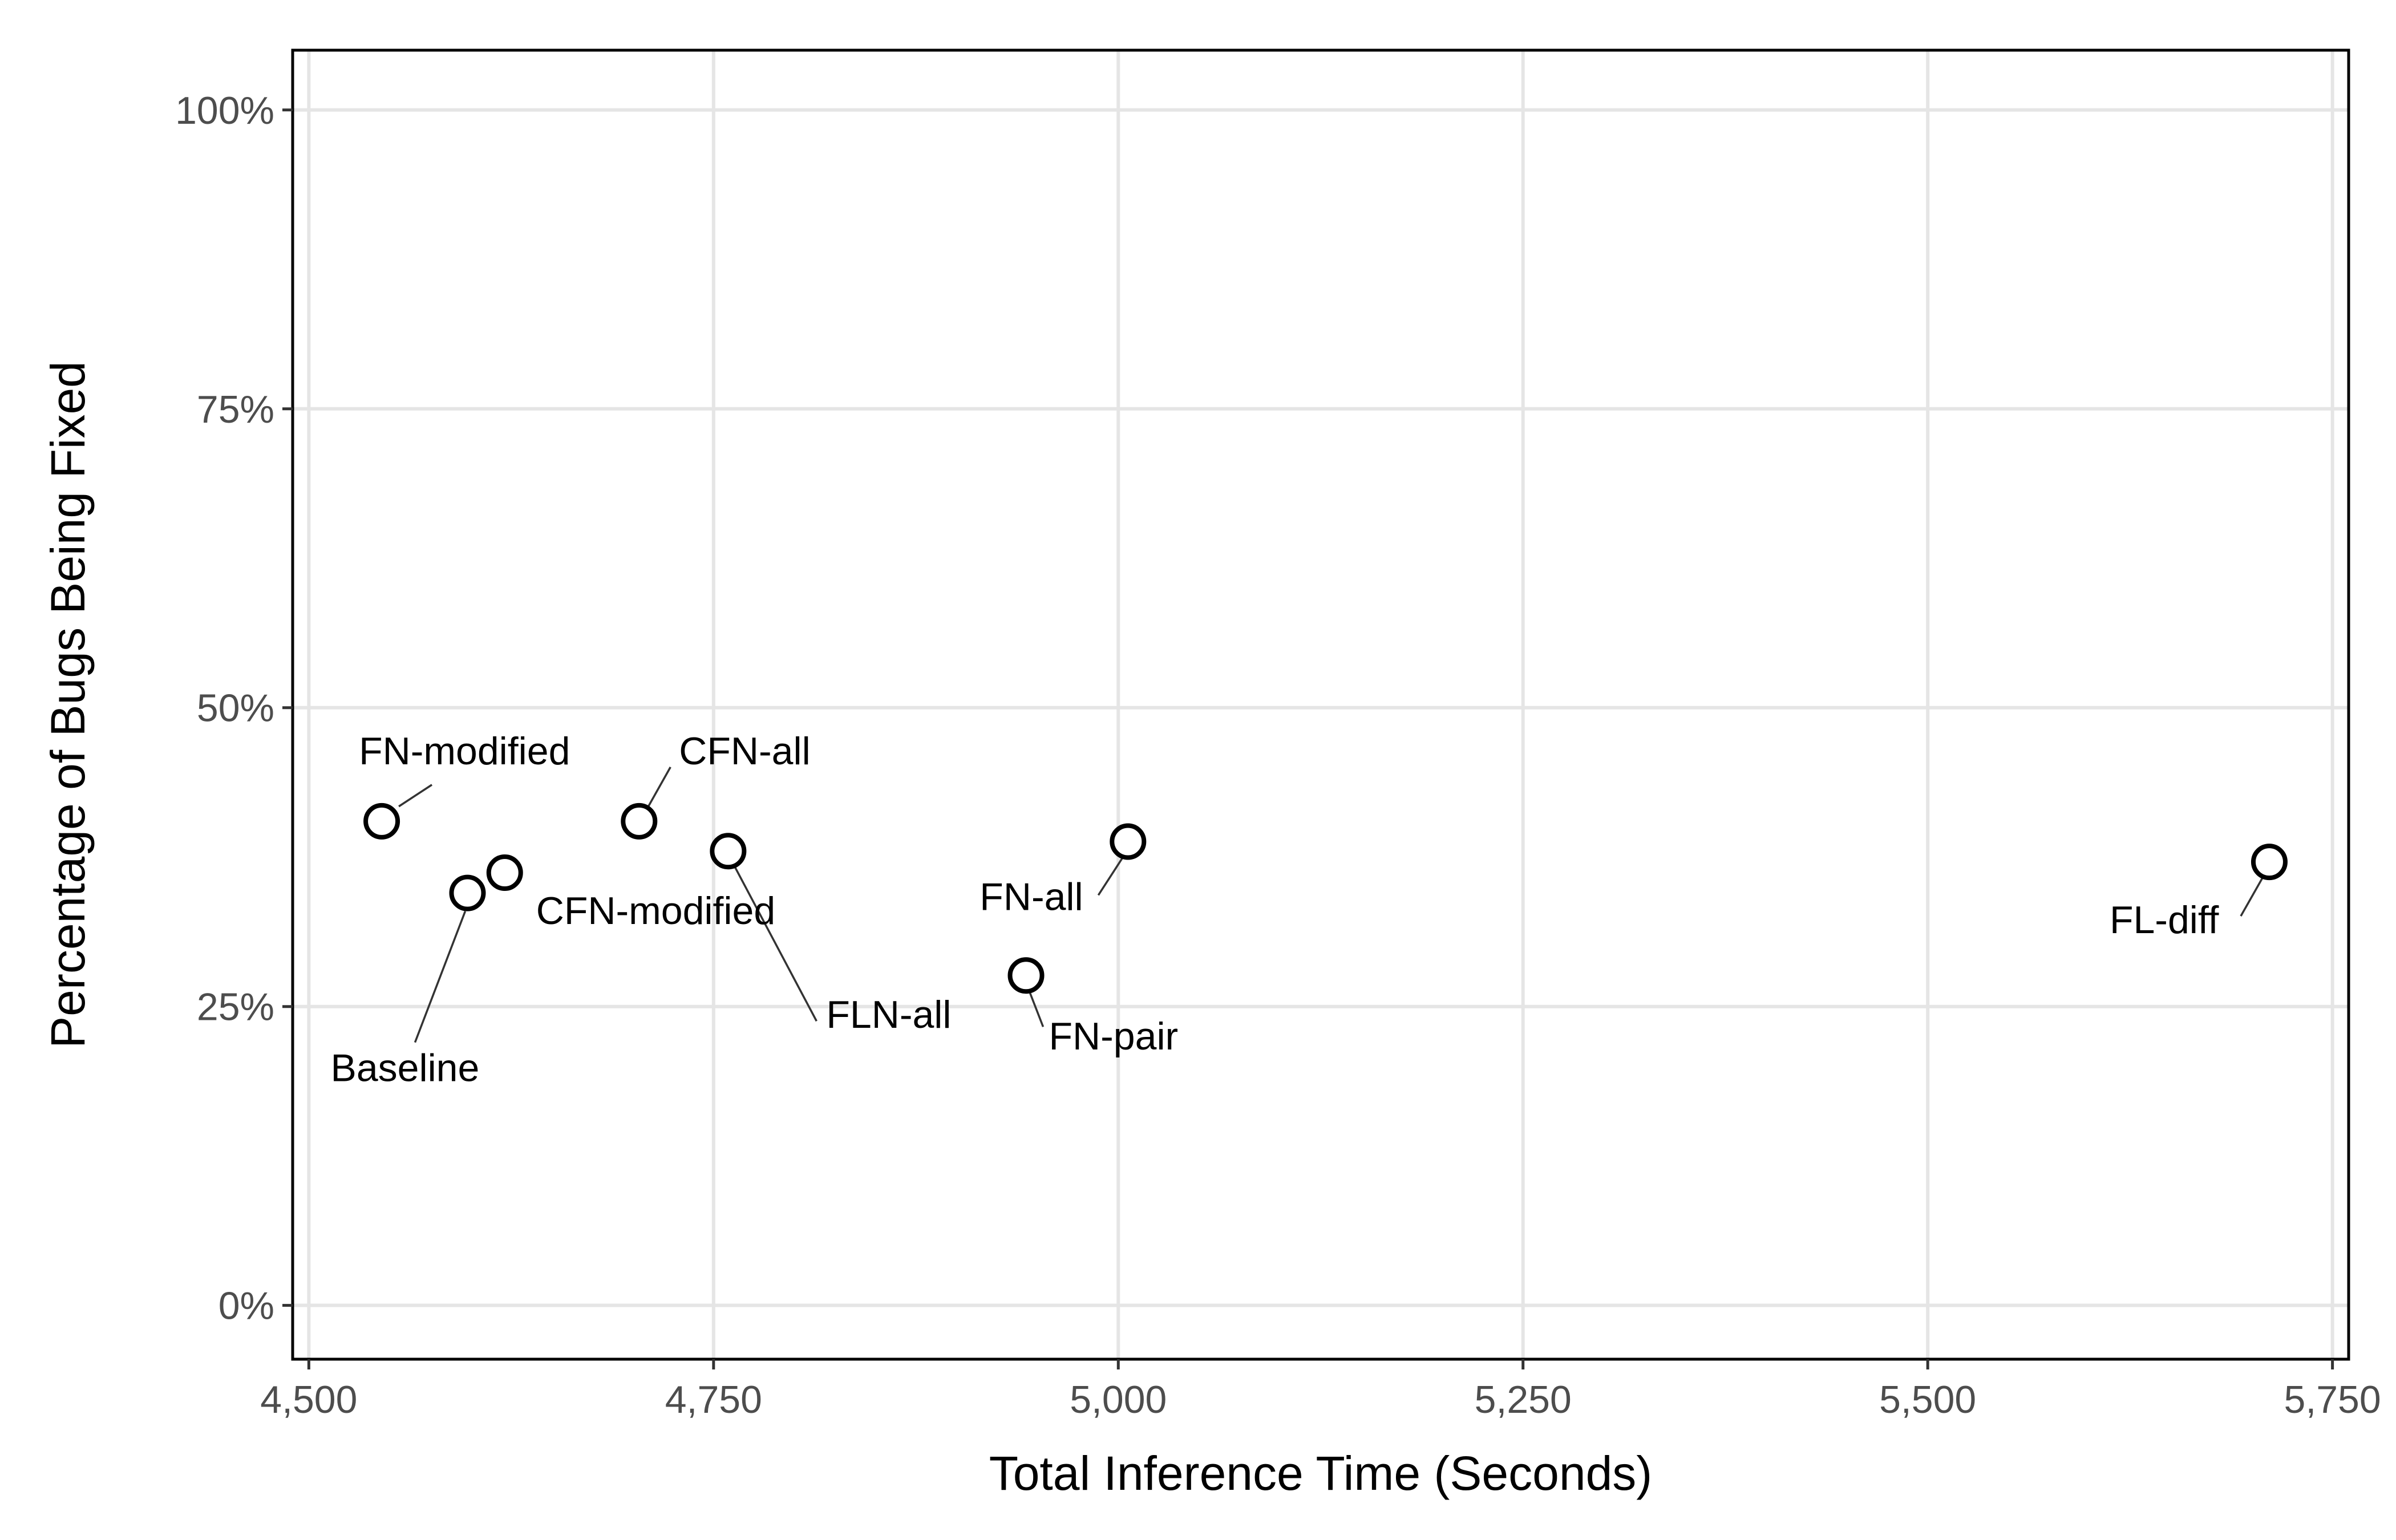 Image resolution: width=2396 pixels, height=1540 pixels. I want to click on y-tick-label: 50%, so click(236, 708).